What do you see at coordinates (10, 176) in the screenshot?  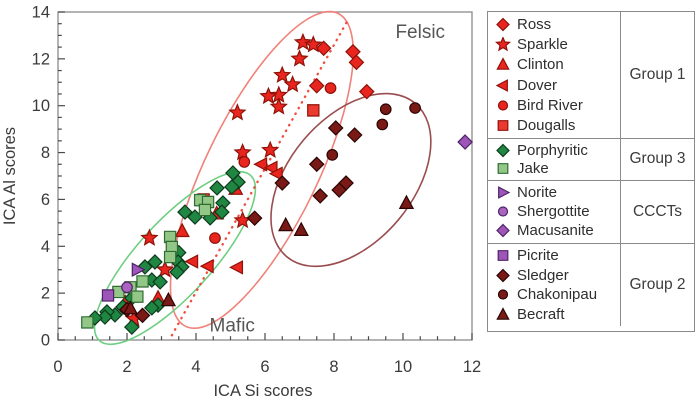 I see `y-axis-label: ICA Al scores` at bounding box center [10, 176].